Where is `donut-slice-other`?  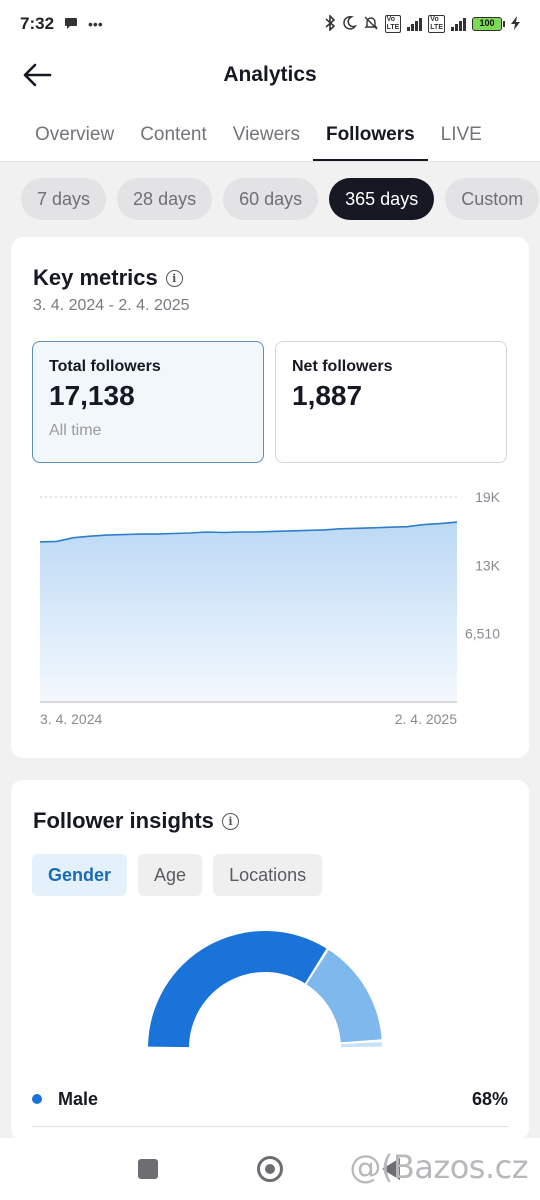 donut-slice-other is located at coordinates (361, 1045).